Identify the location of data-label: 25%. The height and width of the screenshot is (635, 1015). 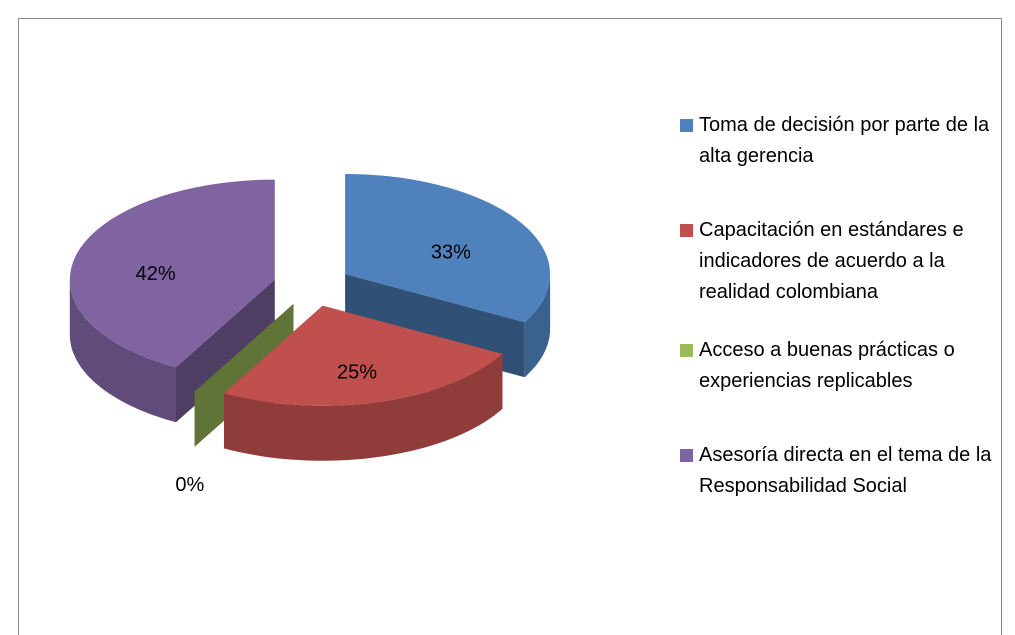
(357, 373).